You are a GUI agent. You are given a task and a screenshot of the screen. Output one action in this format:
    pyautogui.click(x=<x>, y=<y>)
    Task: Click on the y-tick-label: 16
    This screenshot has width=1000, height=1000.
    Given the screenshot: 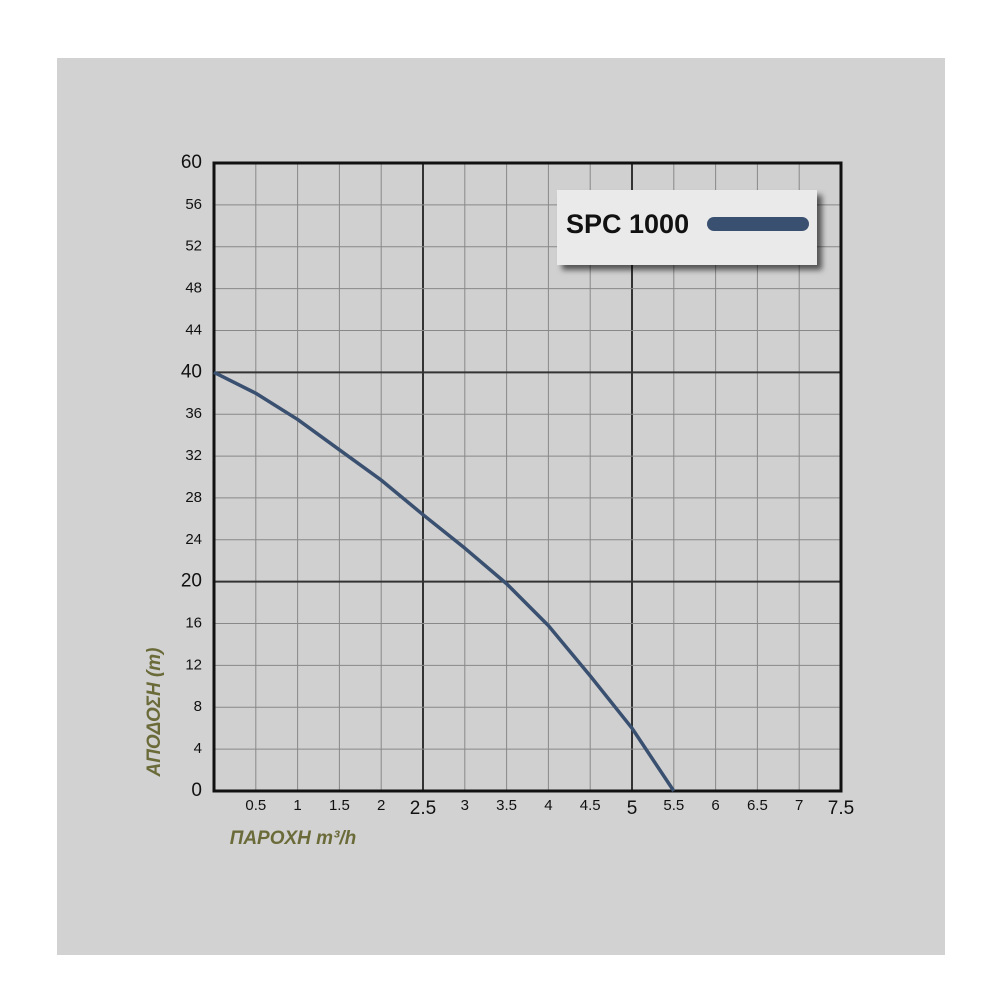 What is the action you would take?
    pyautogui.click(x=193, y=623)
    